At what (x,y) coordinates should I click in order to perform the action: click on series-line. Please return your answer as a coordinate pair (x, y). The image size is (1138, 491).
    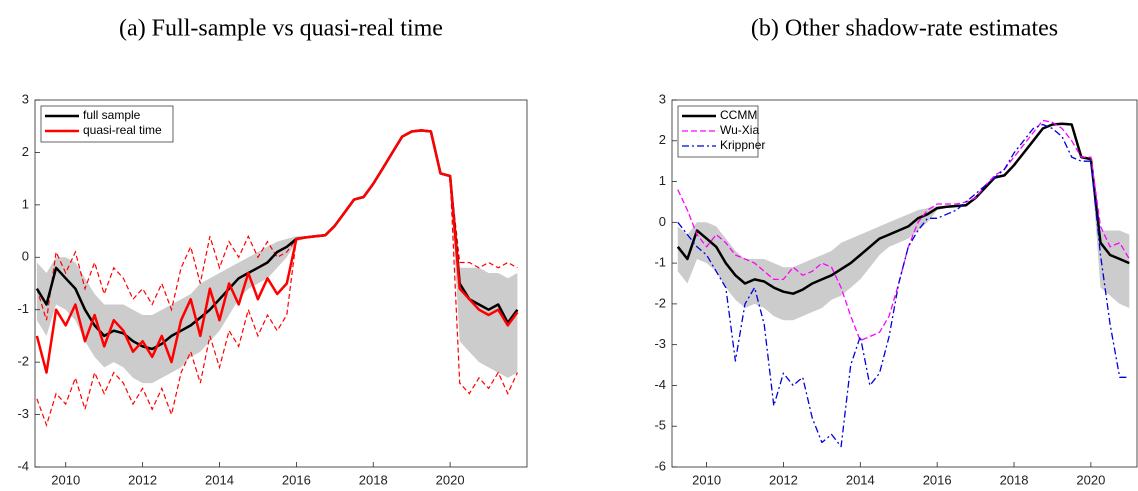
    Looking at the image, I should click on (903, 208).